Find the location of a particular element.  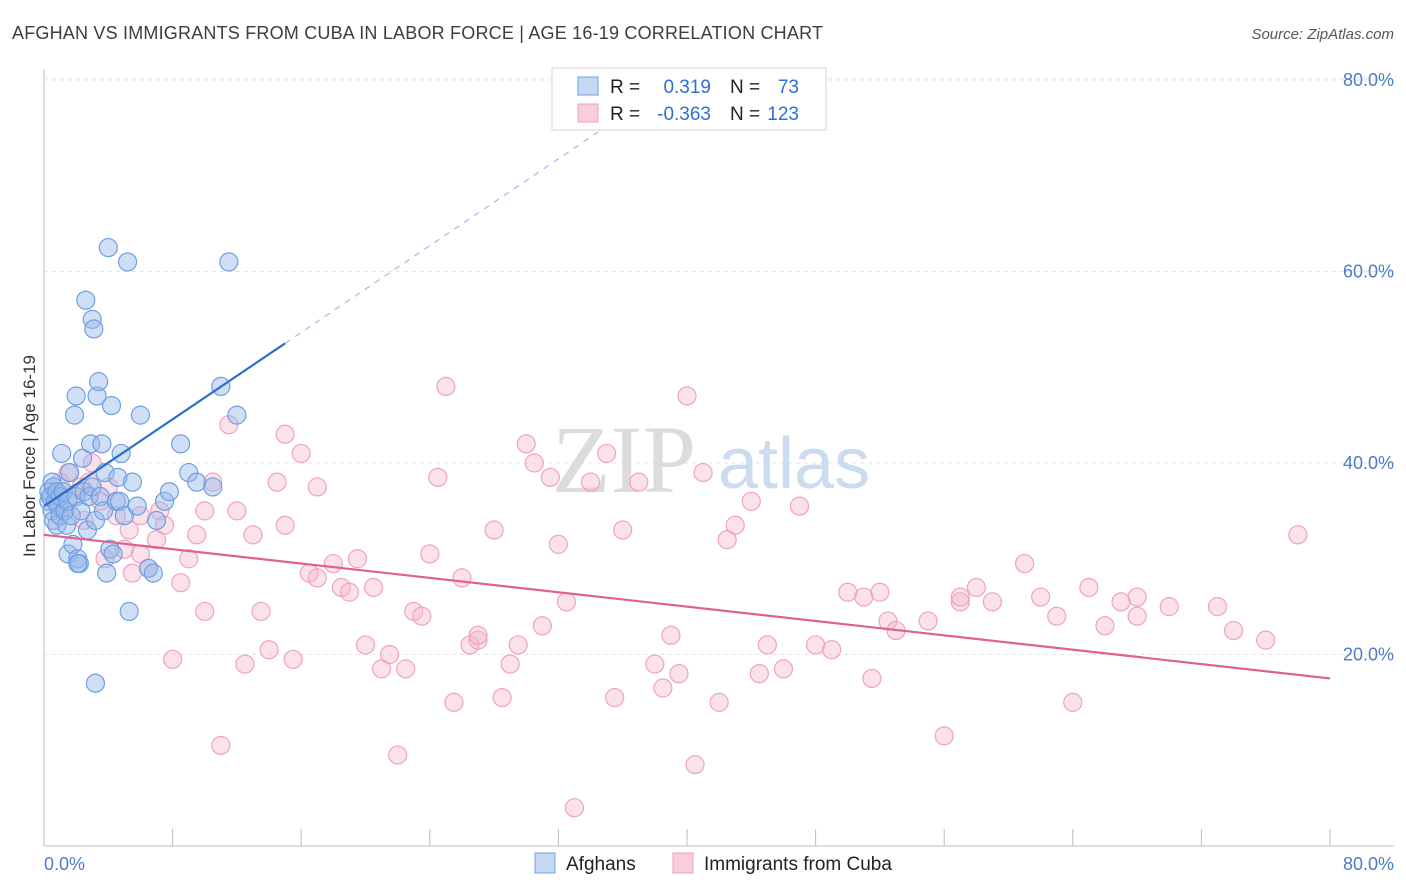

cuba-n-label: N = is located at coordinates (745, 114).